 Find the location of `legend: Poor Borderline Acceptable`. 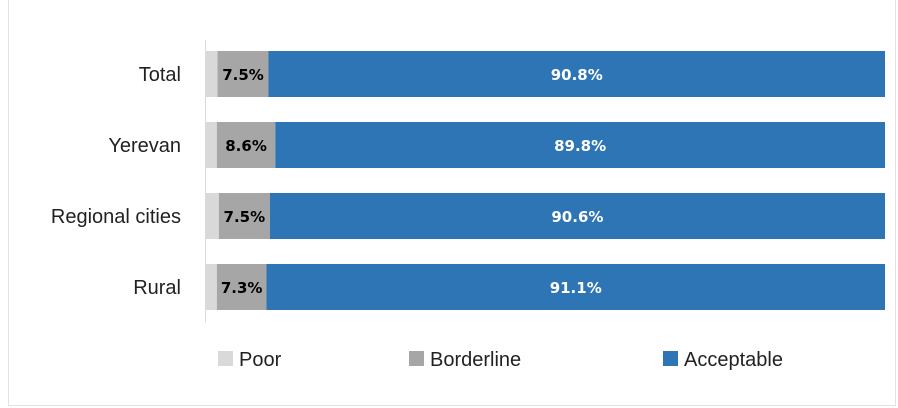

legend: Poor Borderline Acceptable is located at coordinates (500, 360).